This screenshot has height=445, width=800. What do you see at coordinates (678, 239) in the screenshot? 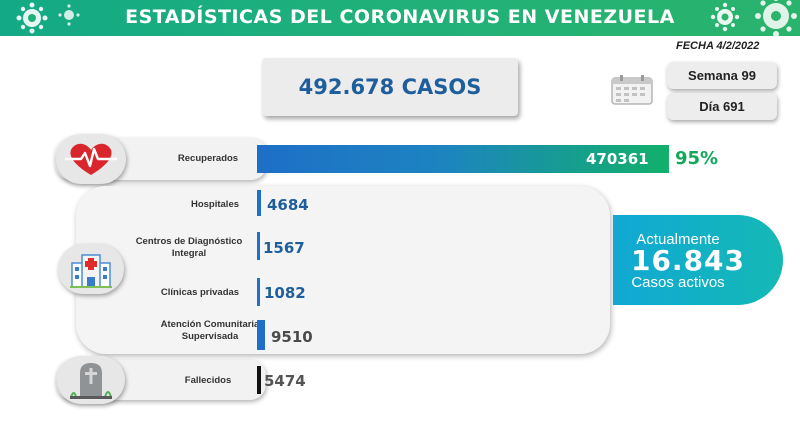
I see `active-cases-line1: Actualmente` at bounding box center [678, 239].